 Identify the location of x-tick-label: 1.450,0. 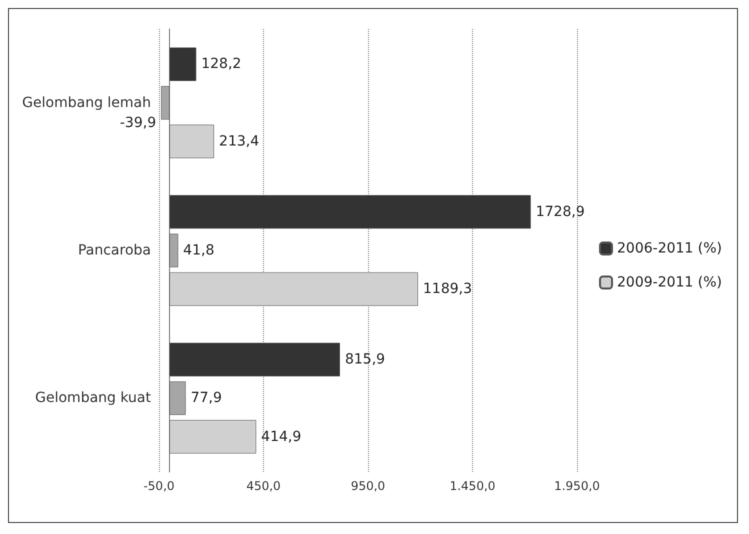
(473, 486).